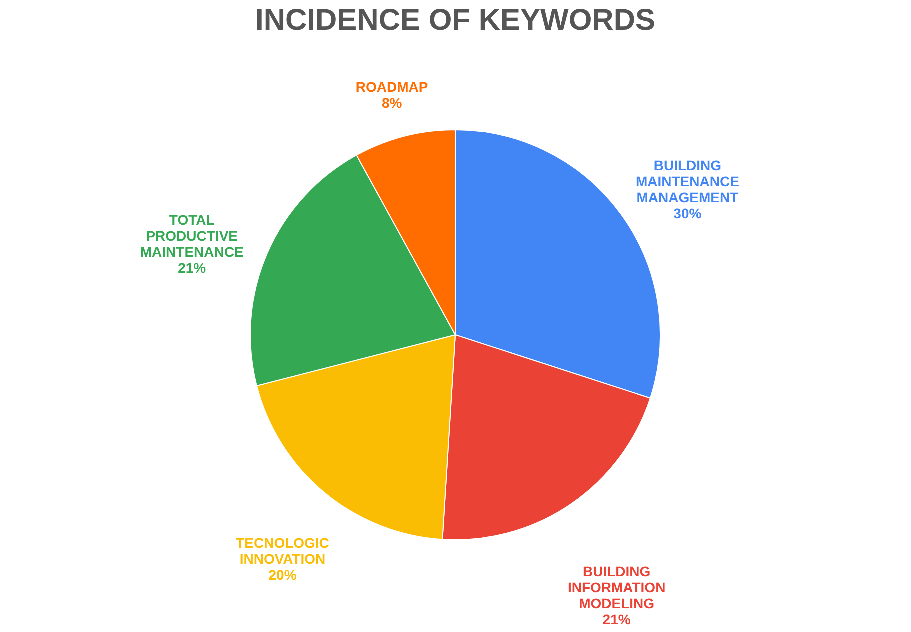 The width and height of the screenshot is (911, 632). What do you see at coordinates (392, 103) in the screenshot?
I see `data-label: 8%` at bounding box center [392, 103].